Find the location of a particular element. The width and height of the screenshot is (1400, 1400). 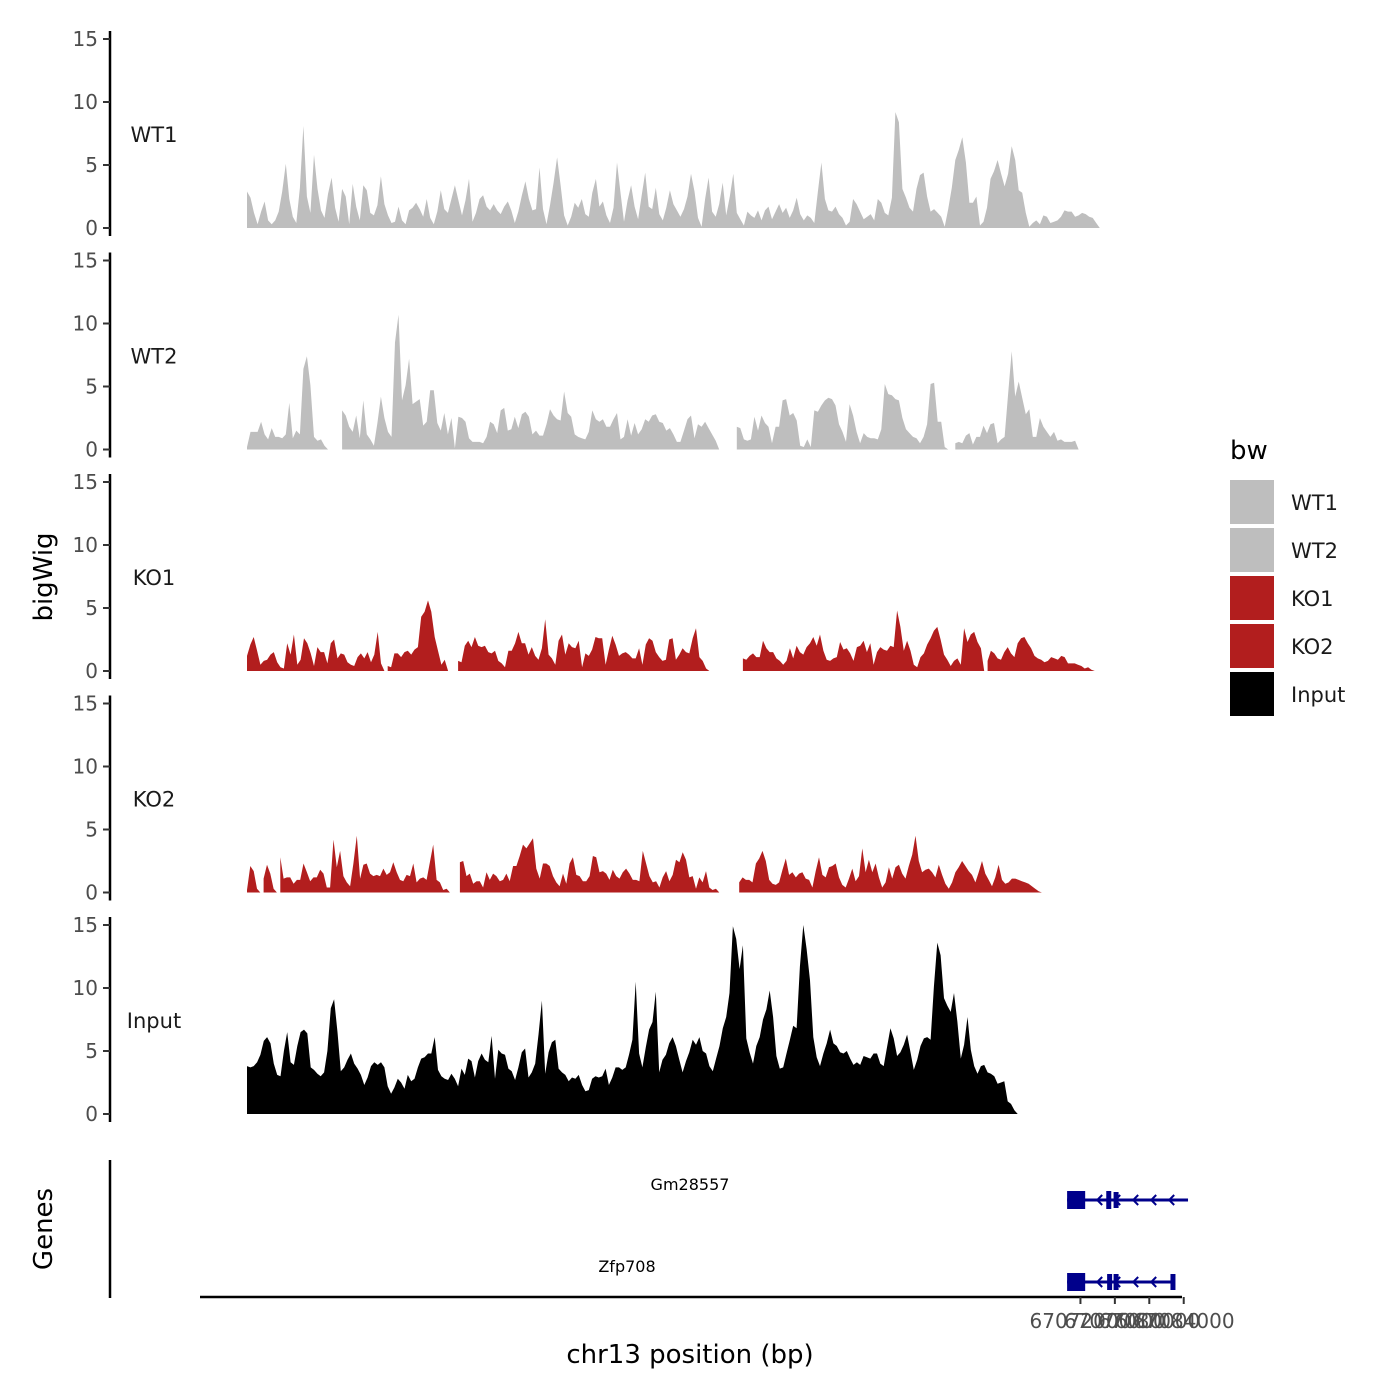

gene-gm28557: Gm28557 is located at coordinates (920, 1192).